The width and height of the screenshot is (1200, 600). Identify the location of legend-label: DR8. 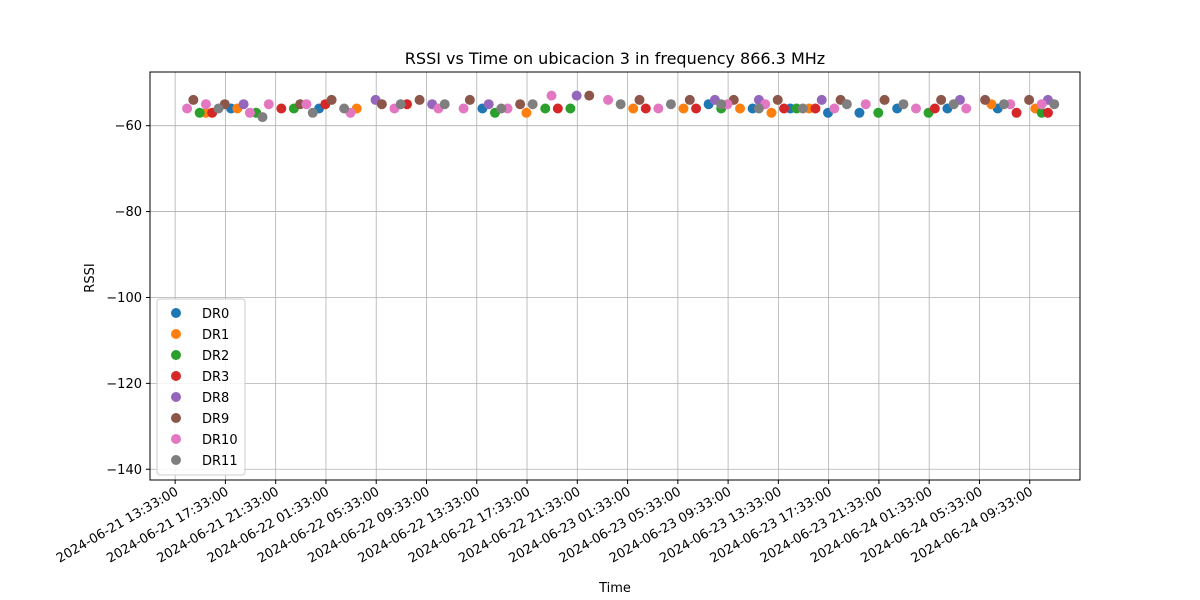
(215, 398).